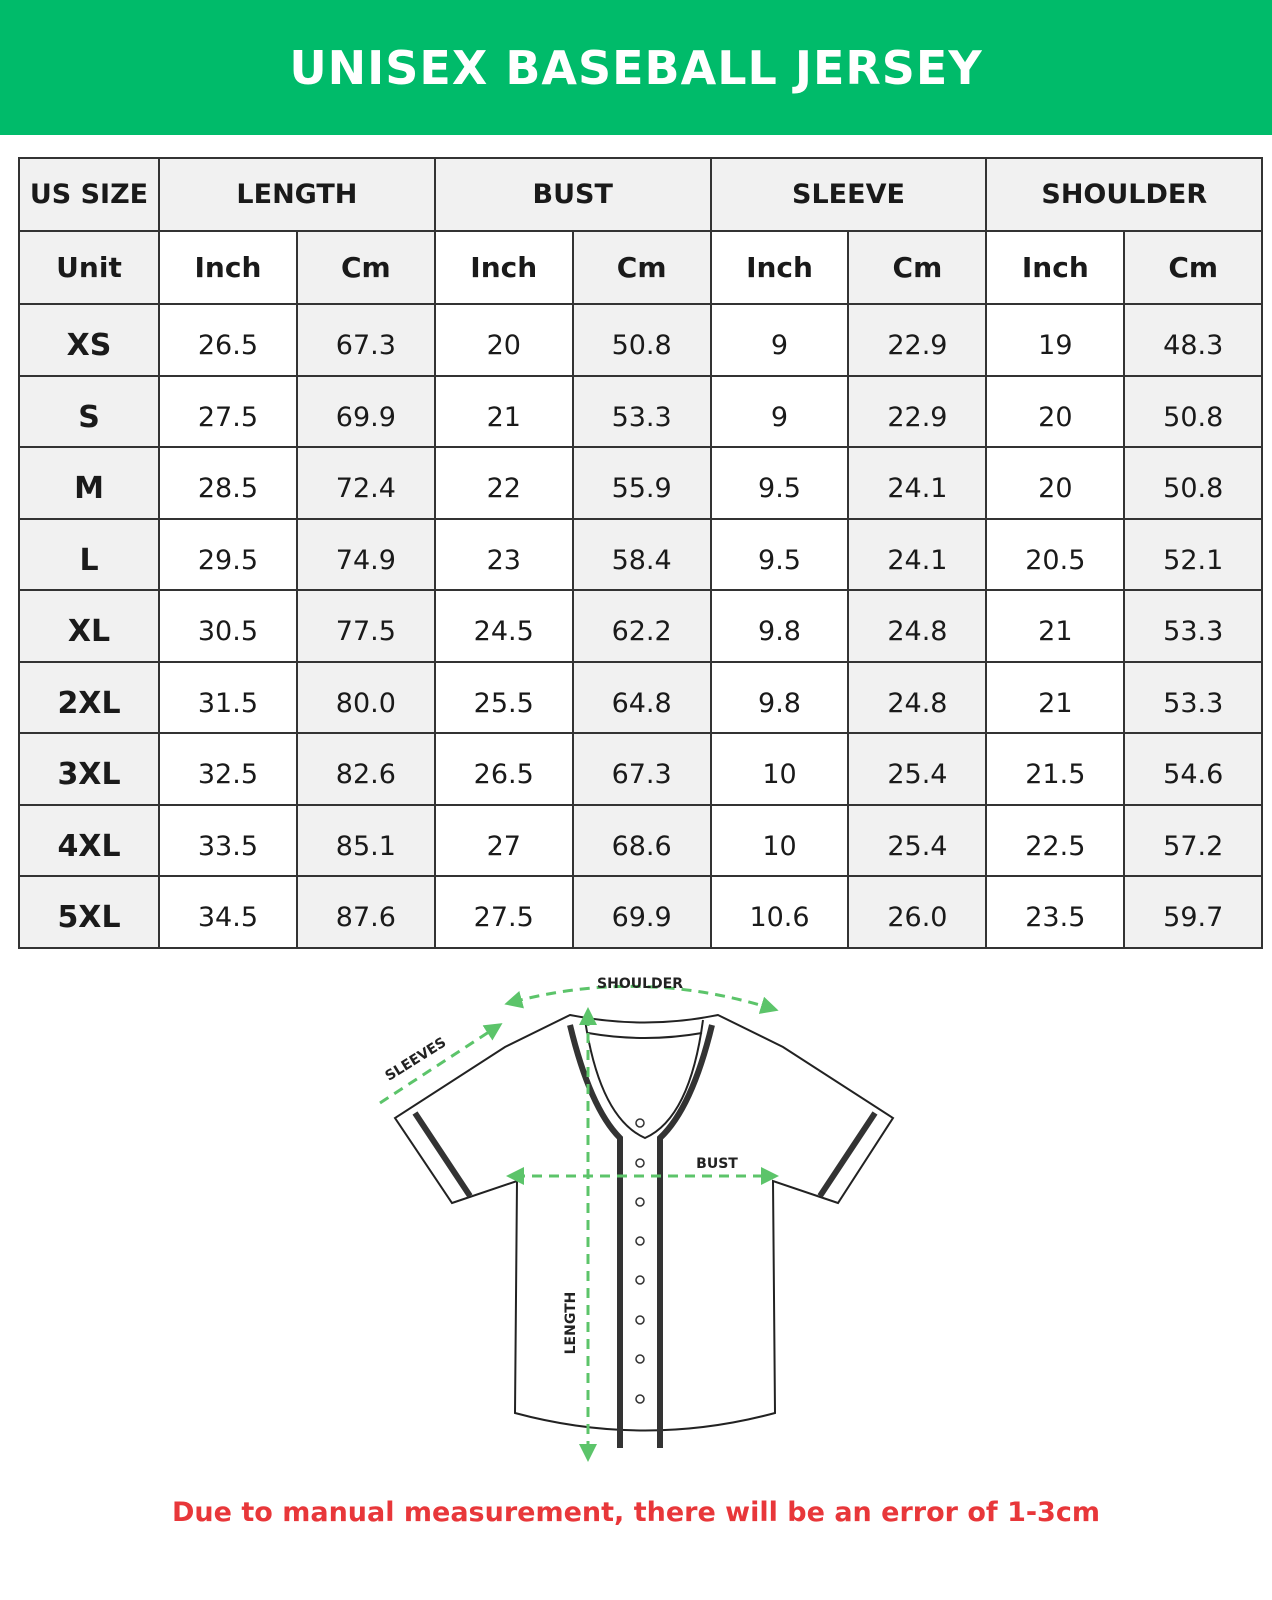 Image resolution: width=1272 pixels, height=1600 pixels. What do you see at coordinates (641, 194) in the screenshot?
I see `header-row: US SIZE LENGTH BUST SLEEVE SHOULDER` at bounding box center [641, 194].